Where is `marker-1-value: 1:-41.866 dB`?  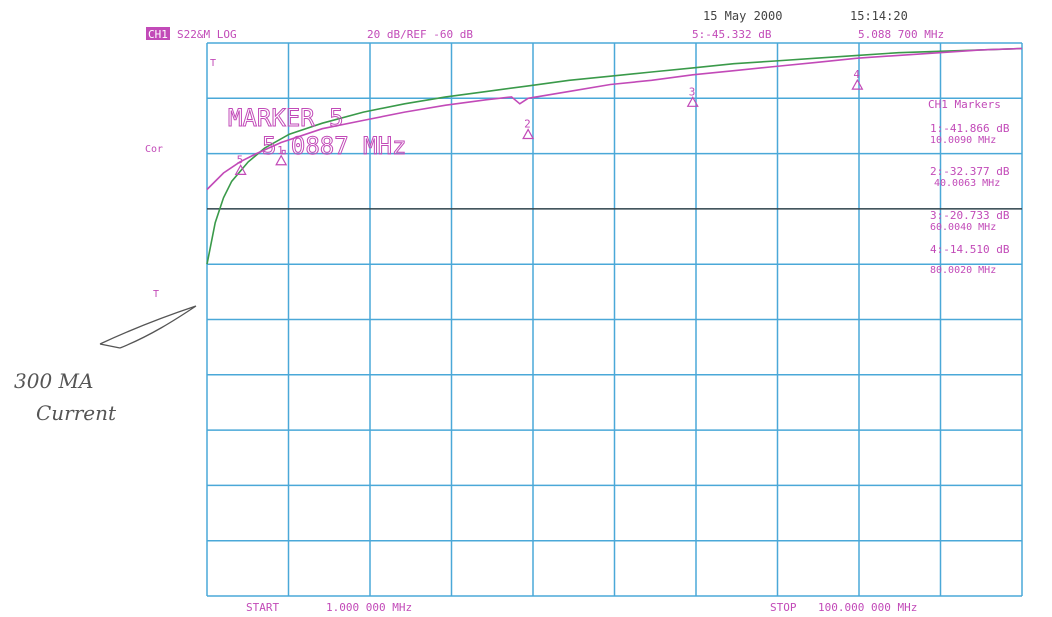 marker-1-value: 1:-41.866 dB is located at coordinates (970, 128).